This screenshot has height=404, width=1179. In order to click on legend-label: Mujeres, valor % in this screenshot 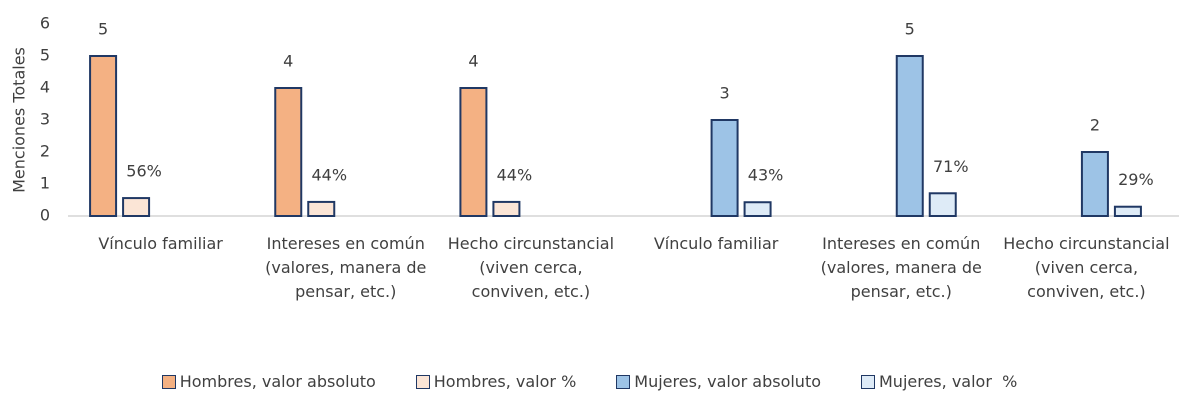, I will do `click(948, 381)`.